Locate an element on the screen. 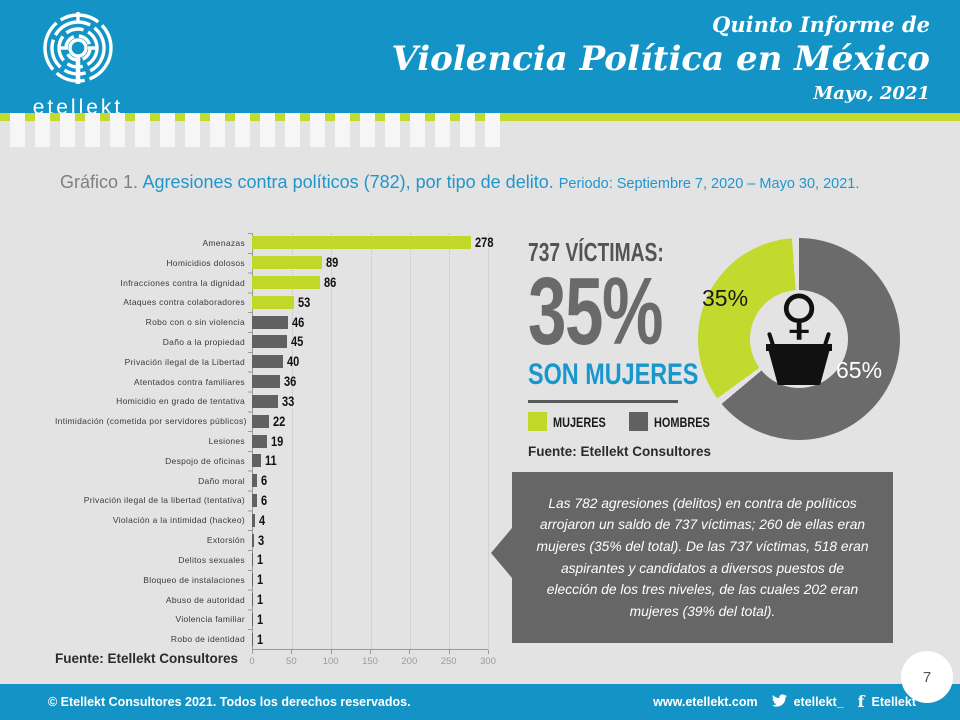 Image resolution: width=960 pixels, height=720 pixels. legend-item: MUJERES is located at coordinates (574, 422).